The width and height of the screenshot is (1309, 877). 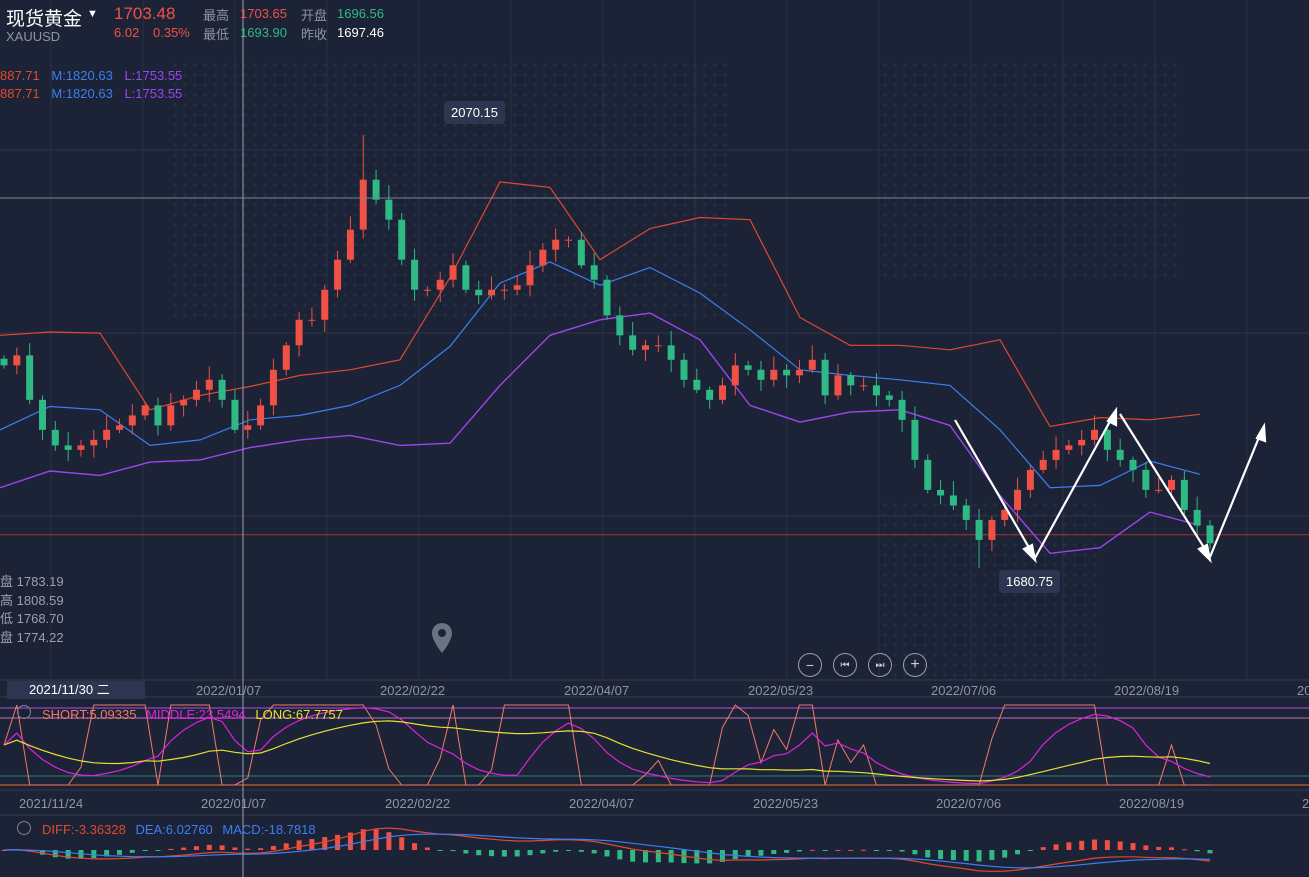 I want to click on indicator-settings-icon, so click(x=24, y=712).